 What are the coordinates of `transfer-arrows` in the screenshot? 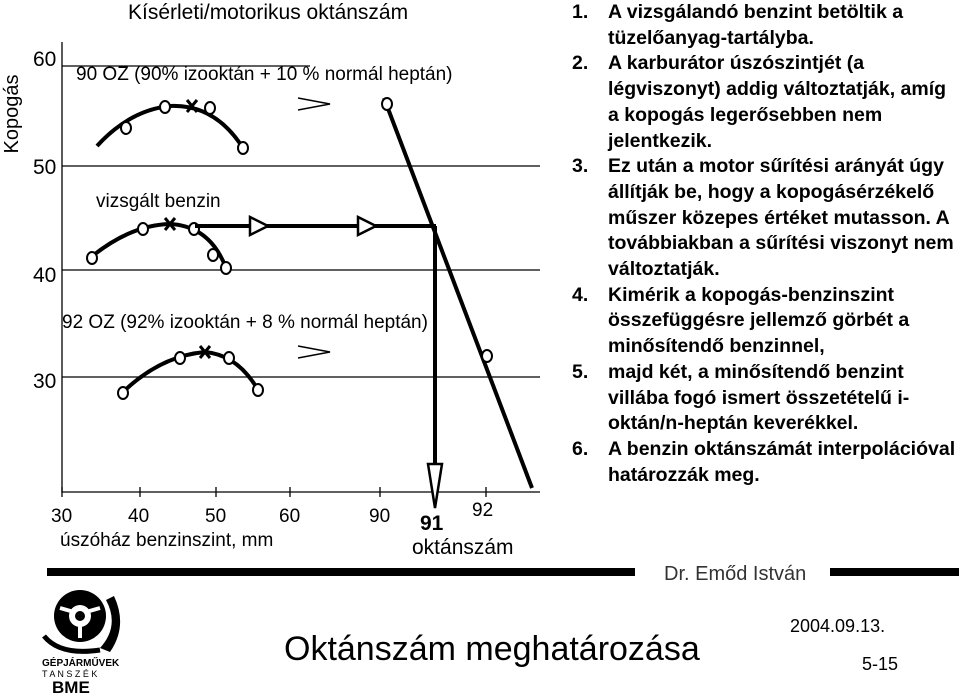 It's located at (314, 228).